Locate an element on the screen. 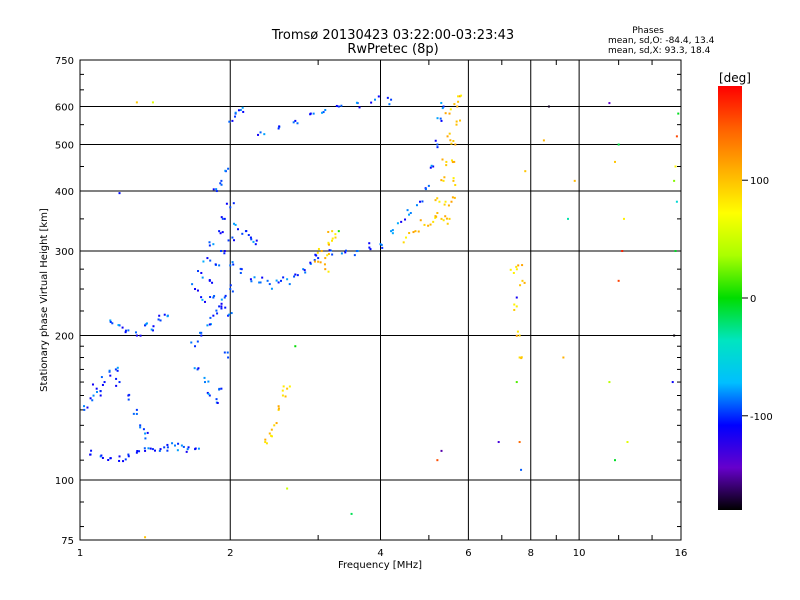 The height and width of the screenshot is (600, 800). y-tick-label: 100 is located at coordinates (64, 481).